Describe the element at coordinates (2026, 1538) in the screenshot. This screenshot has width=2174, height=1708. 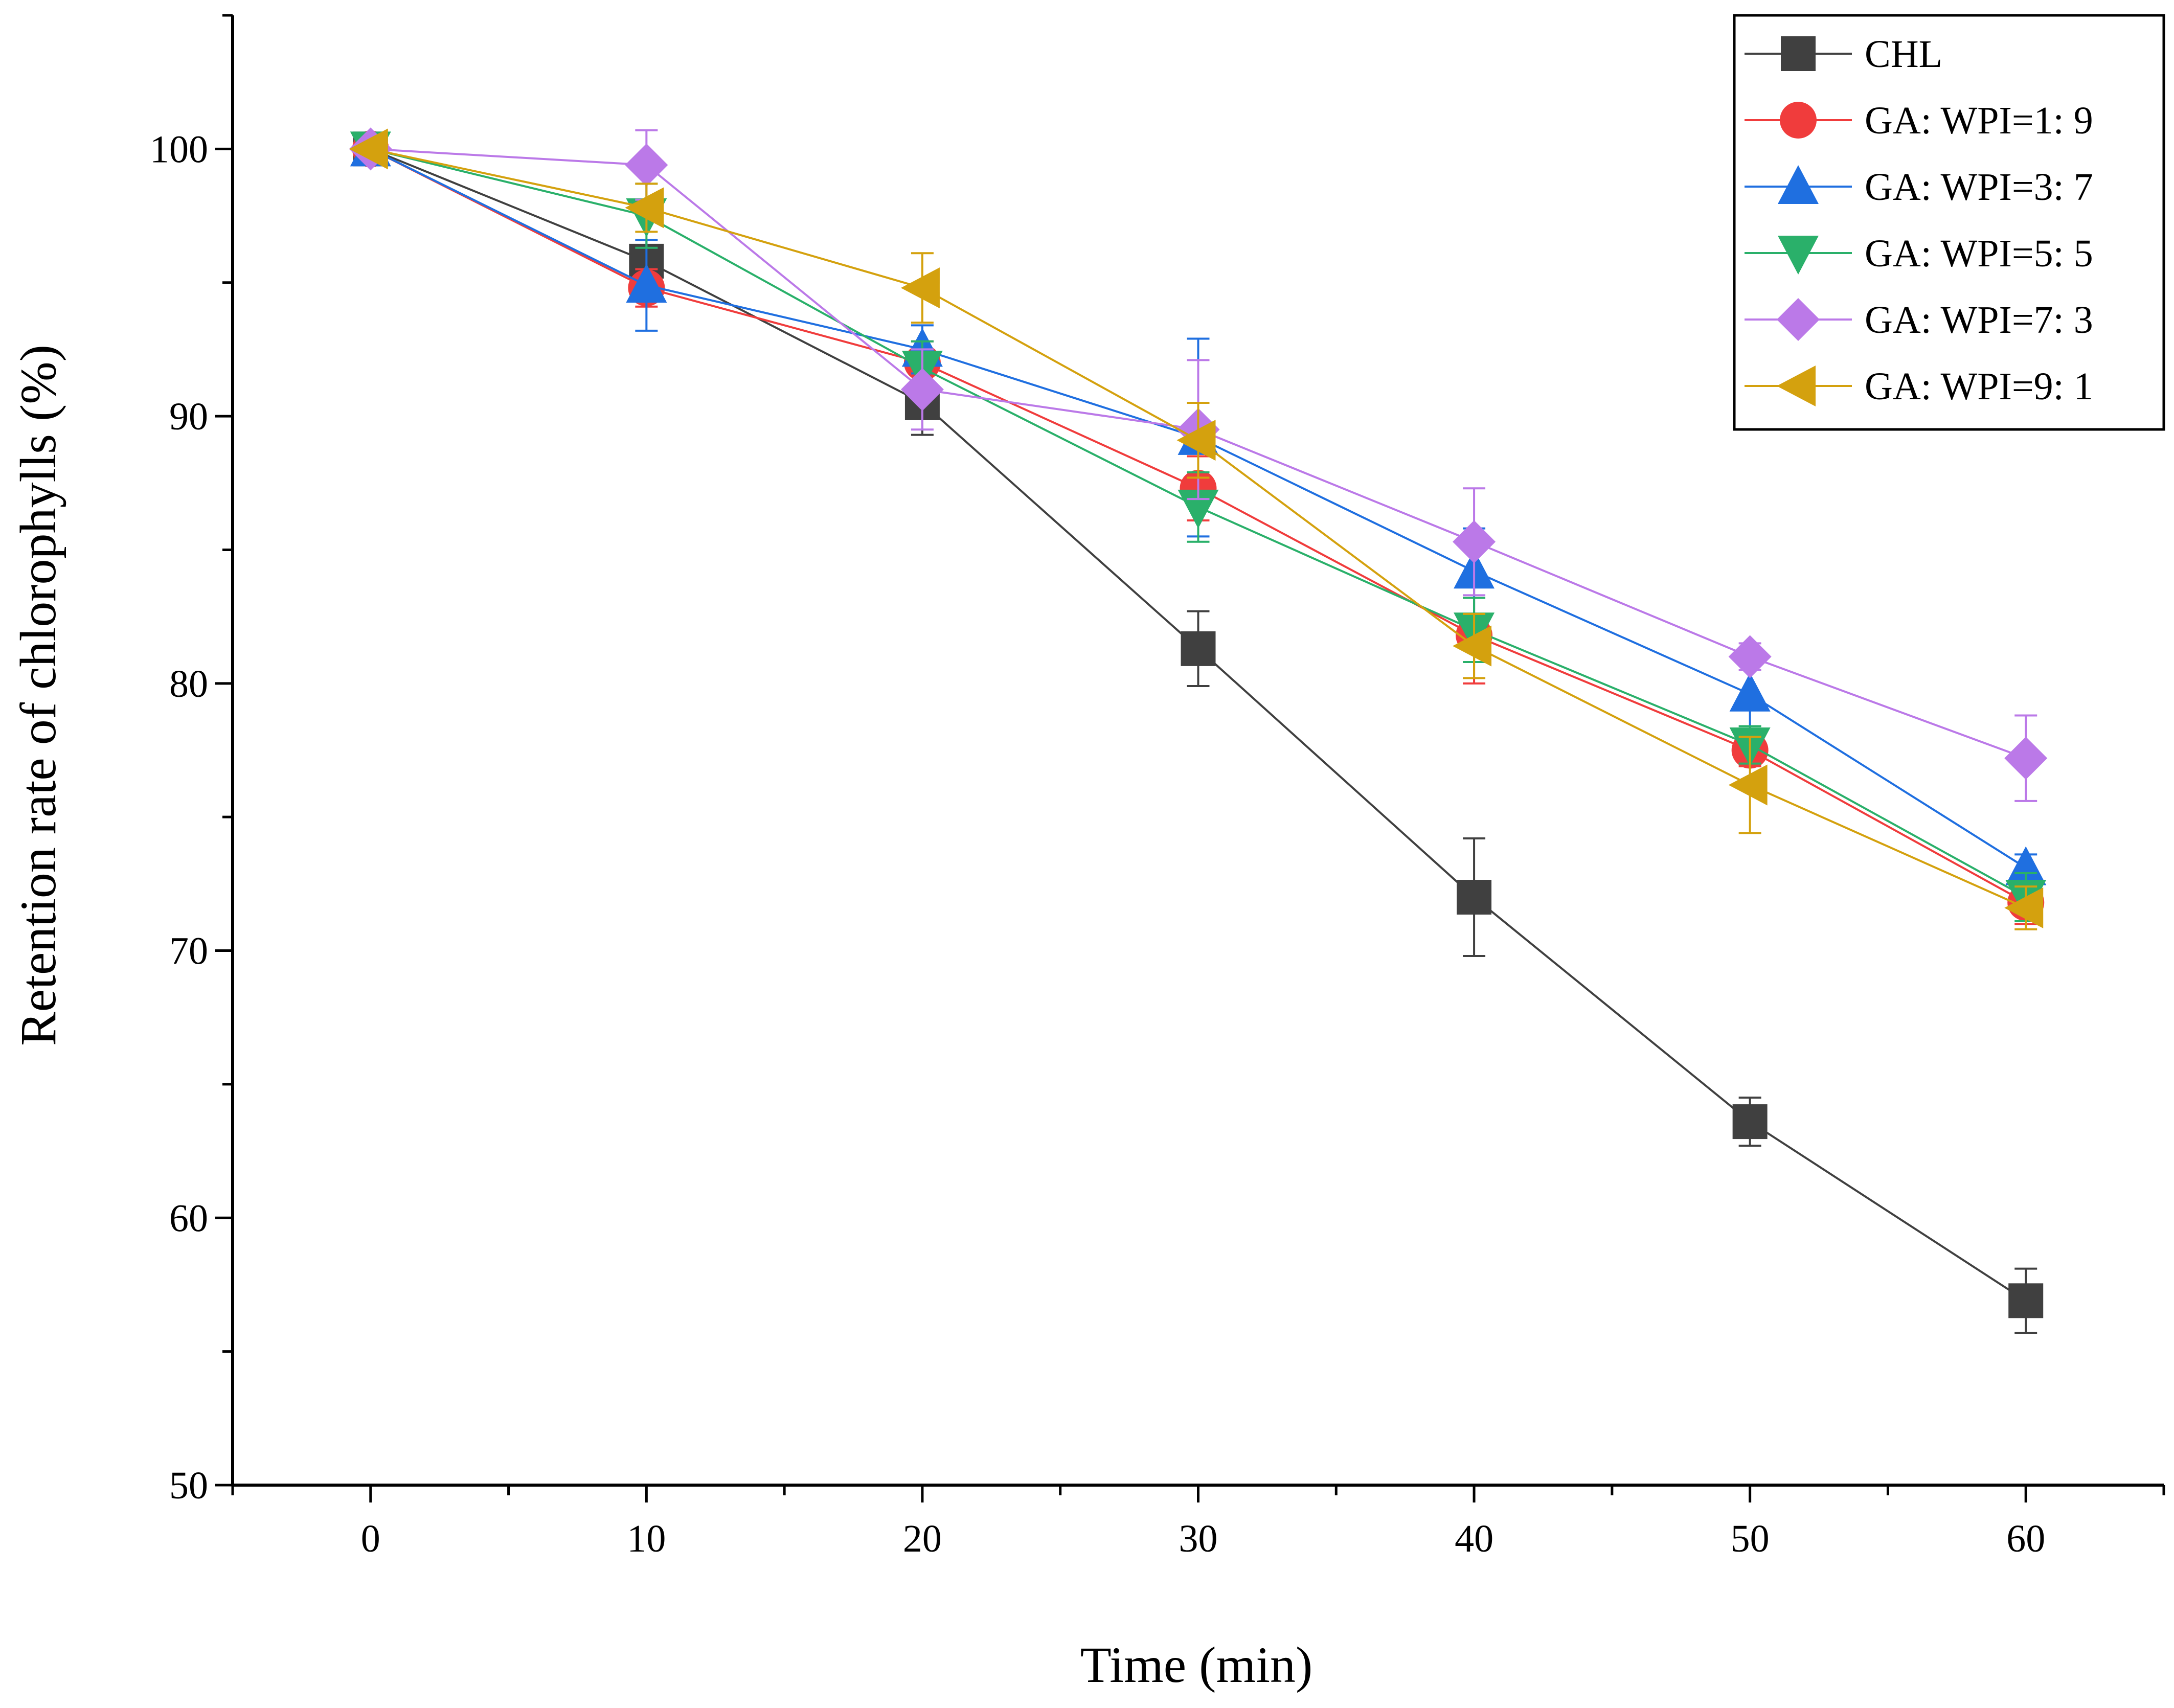
I see `x-tick-label: 60` at that location.